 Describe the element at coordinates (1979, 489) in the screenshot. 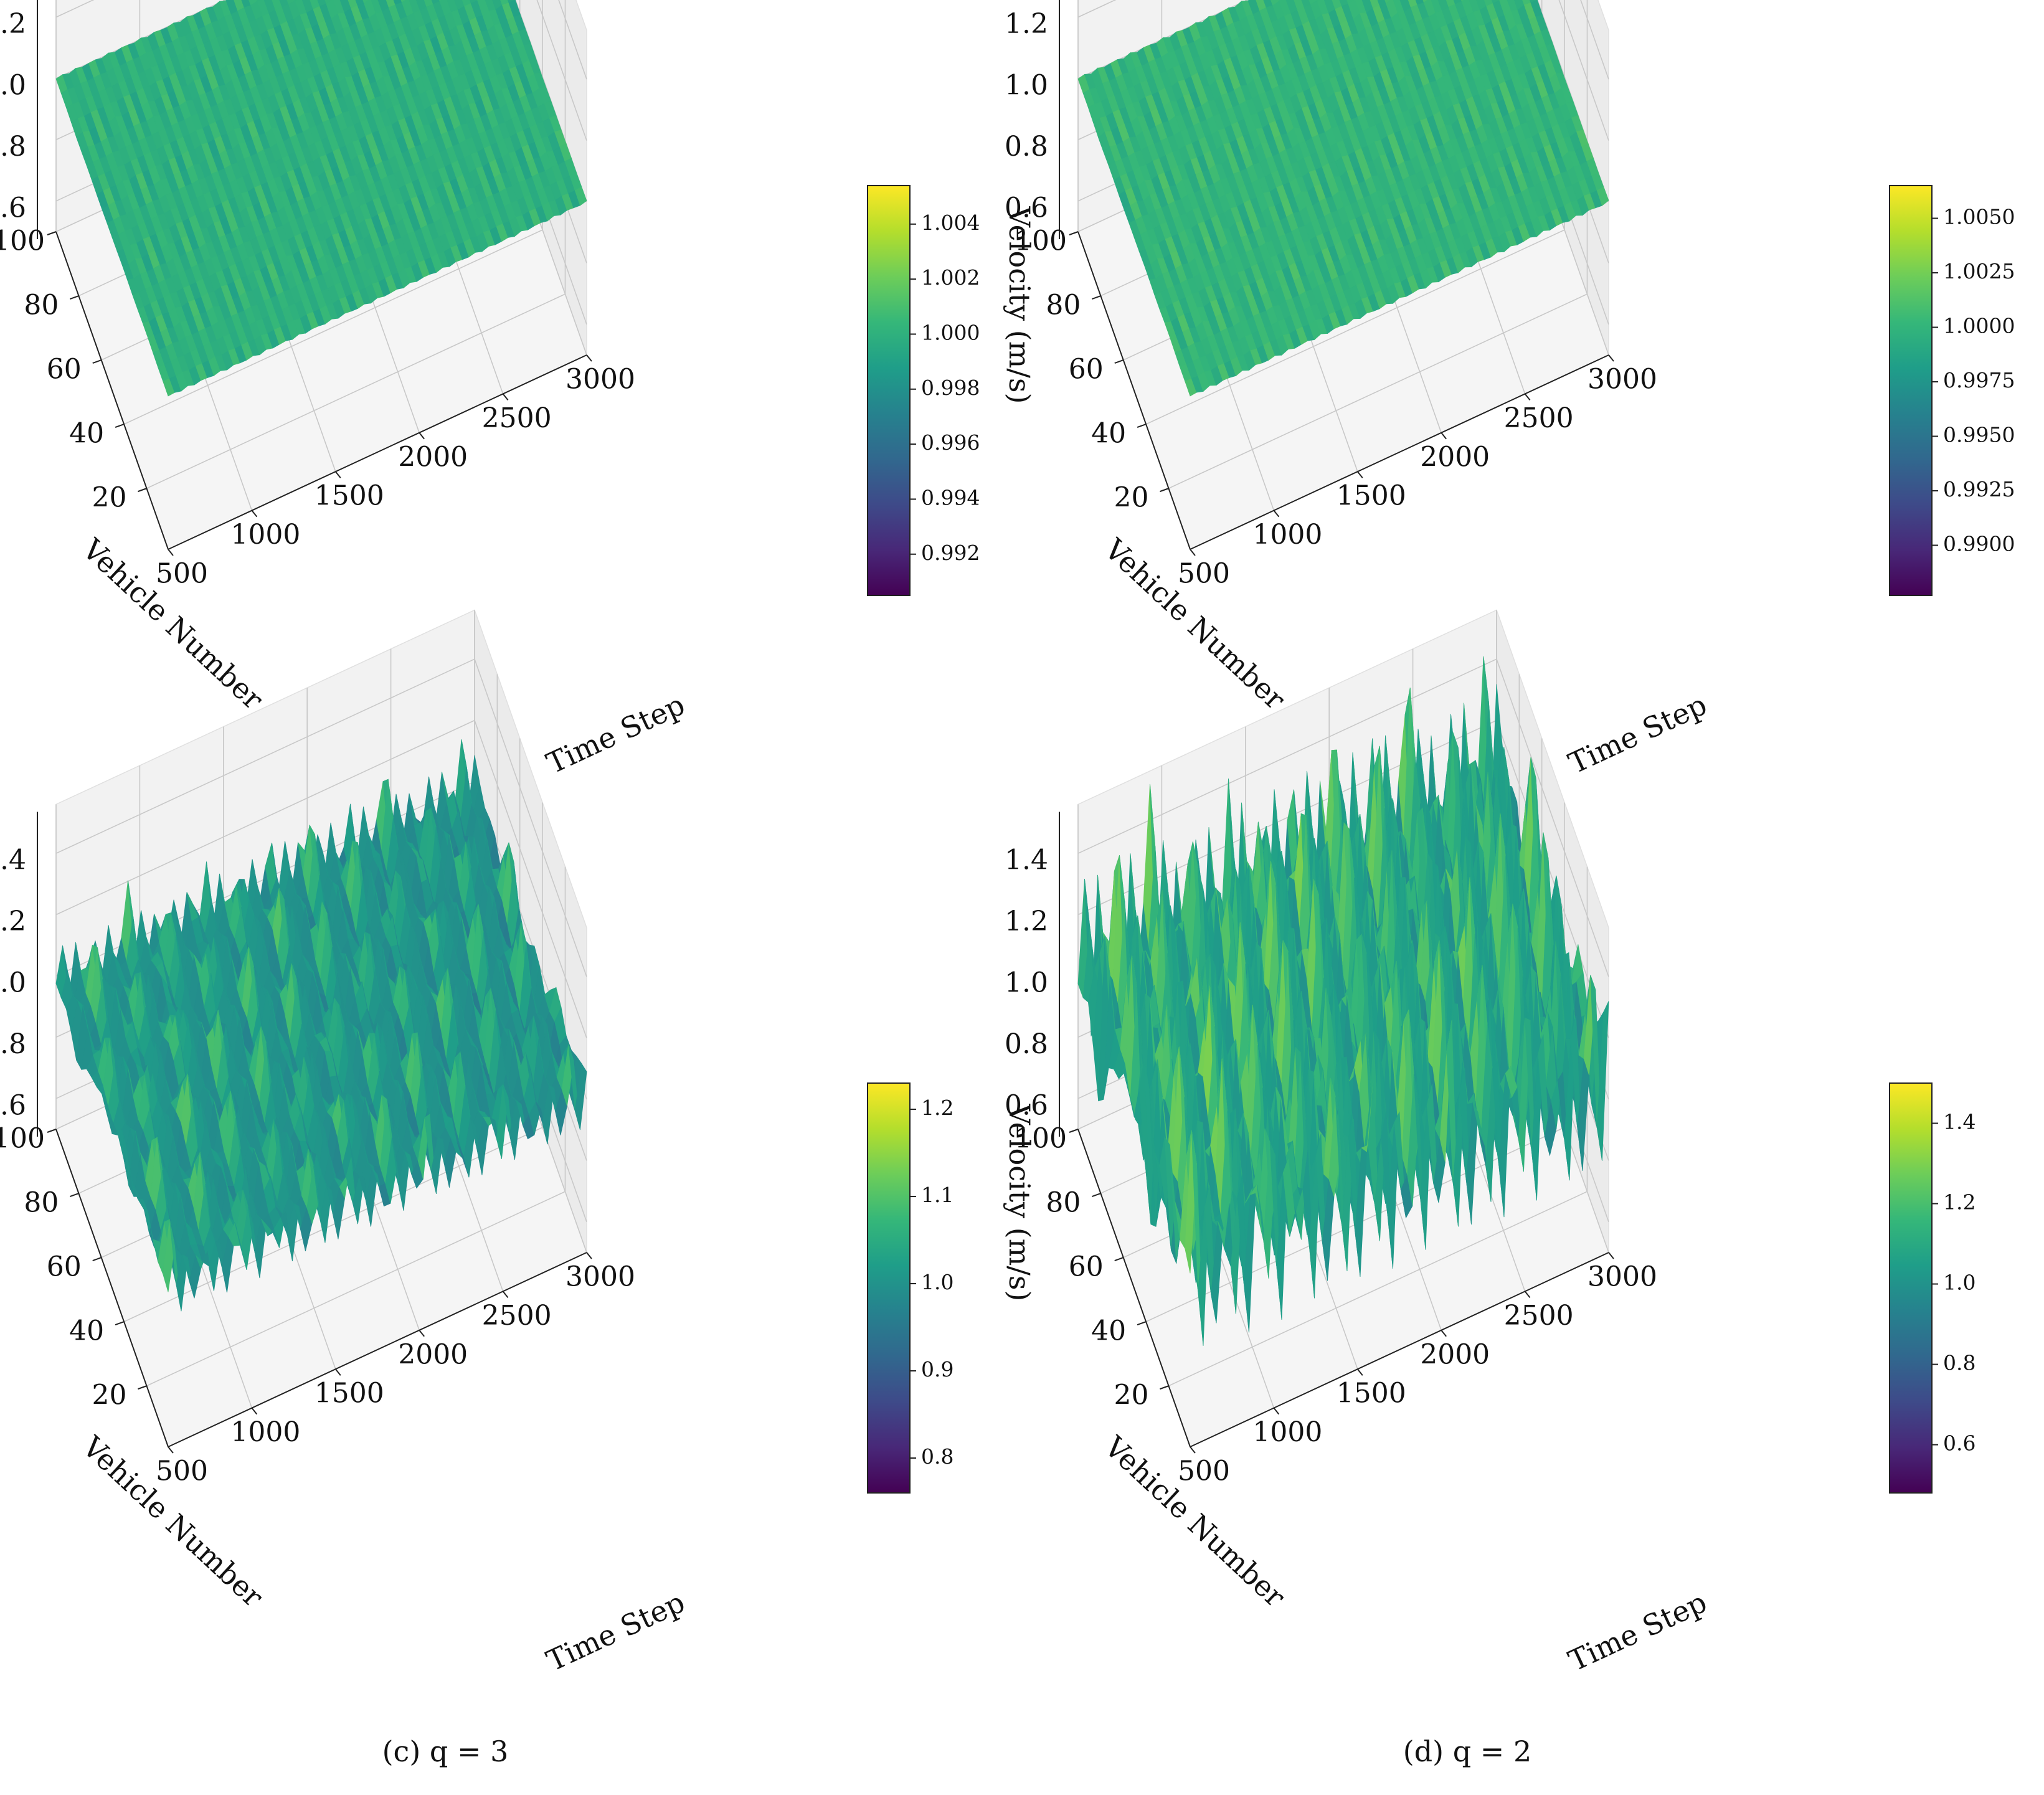

I see `colorbar-tick-label: 0.9925` at that location.